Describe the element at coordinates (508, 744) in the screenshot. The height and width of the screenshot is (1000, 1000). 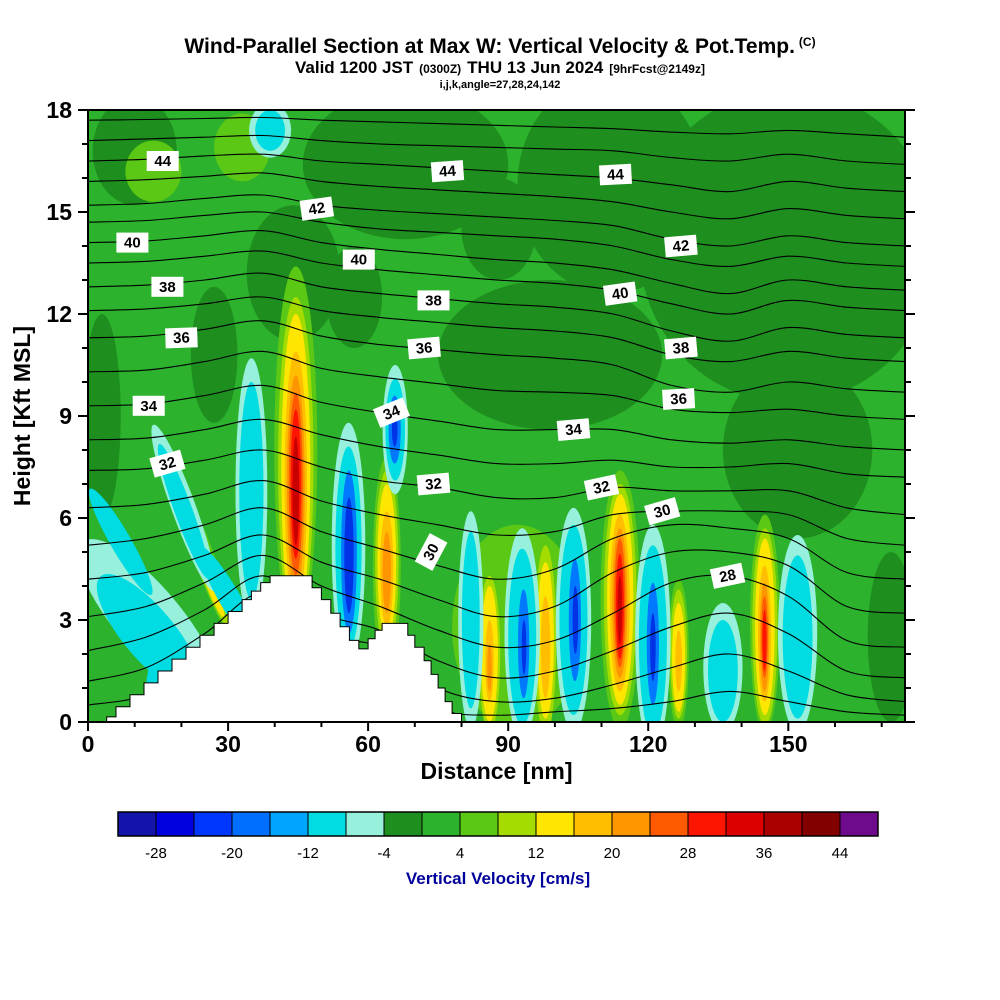
I see `x-tick-label: 90` at that location.